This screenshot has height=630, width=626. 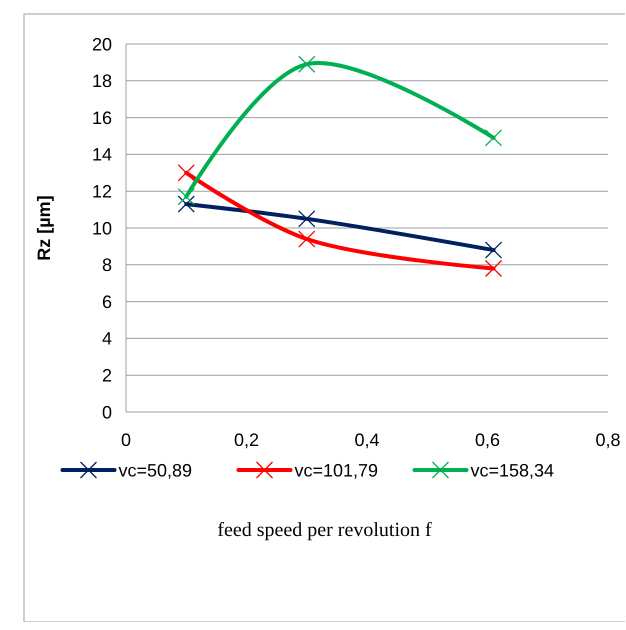 I want to click on x-tick-label: 0,8, so click(x=608, y=440).